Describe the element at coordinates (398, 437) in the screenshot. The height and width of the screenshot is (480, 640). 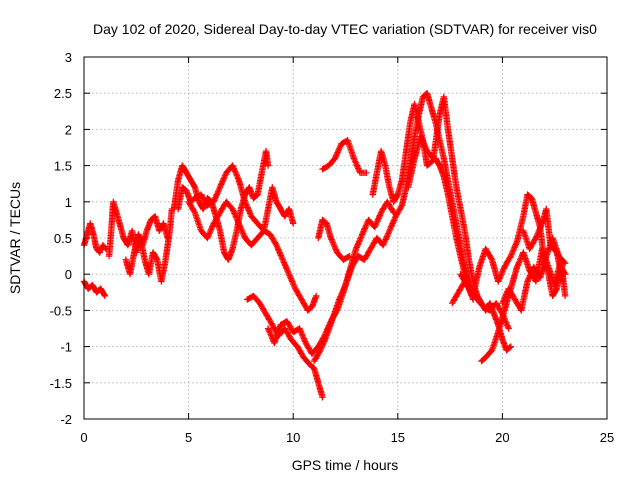
I see `x-tick-label: 15` at that location.